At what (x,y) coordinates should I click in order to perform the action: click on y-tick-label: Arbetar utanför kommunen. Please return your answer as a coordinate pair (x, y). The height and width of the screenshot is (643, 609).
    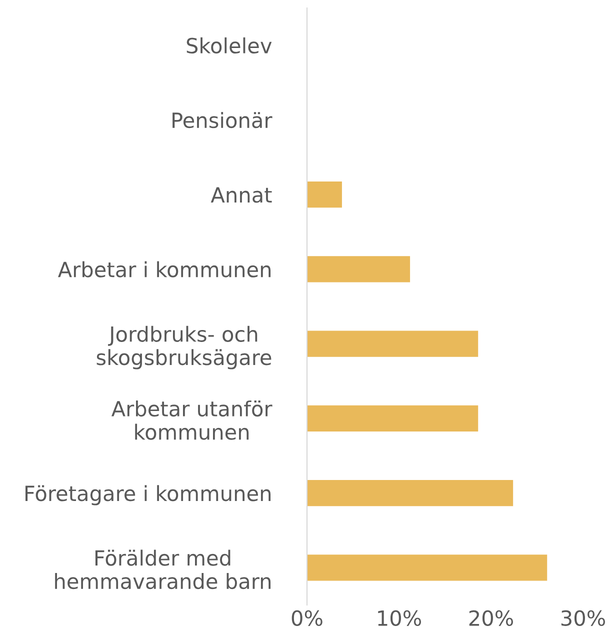
    Looking at the image, I should click on (191, 420).